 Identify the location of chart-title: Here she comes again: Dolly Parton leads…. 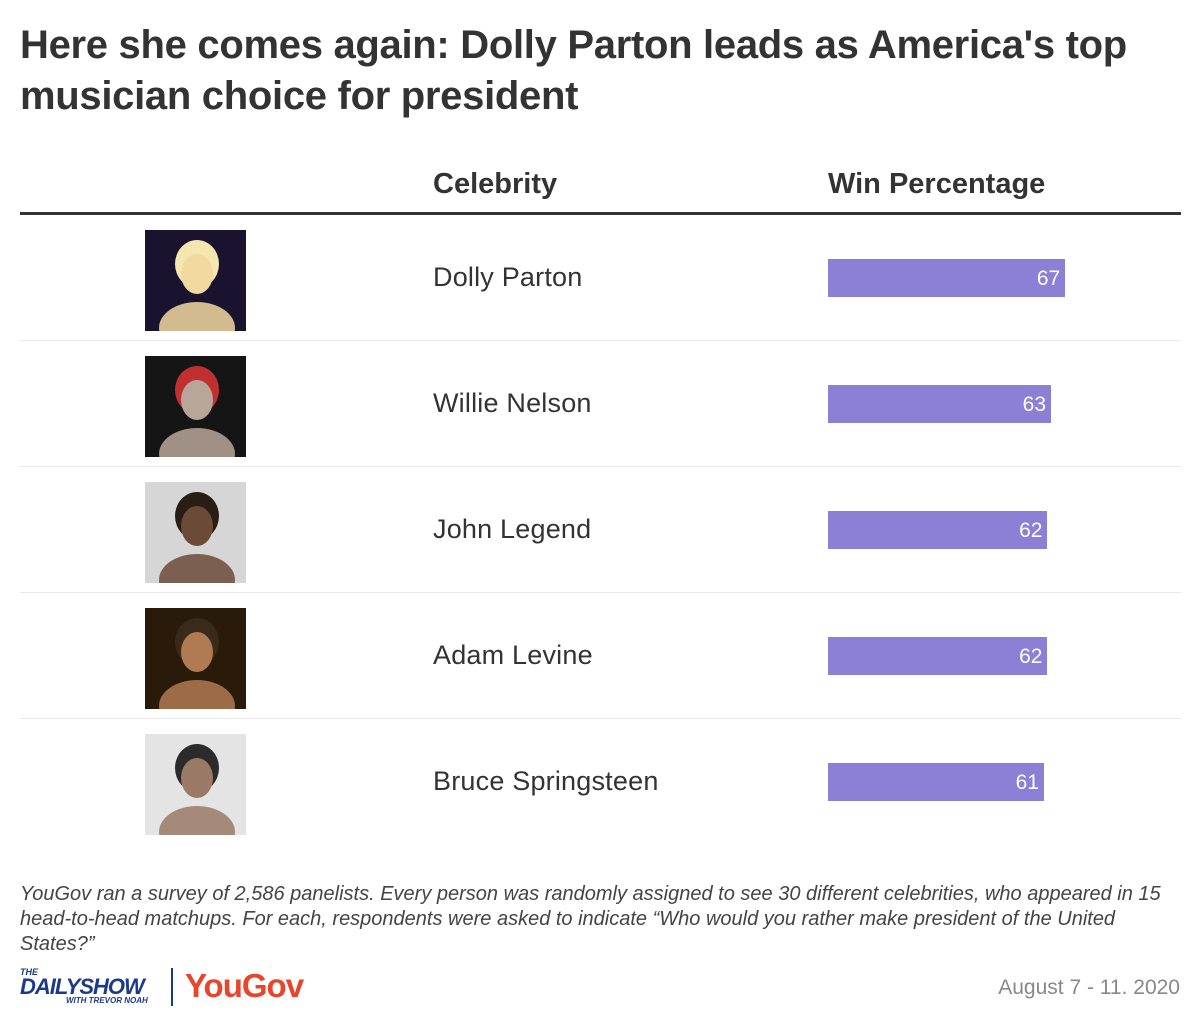
(573, 70).